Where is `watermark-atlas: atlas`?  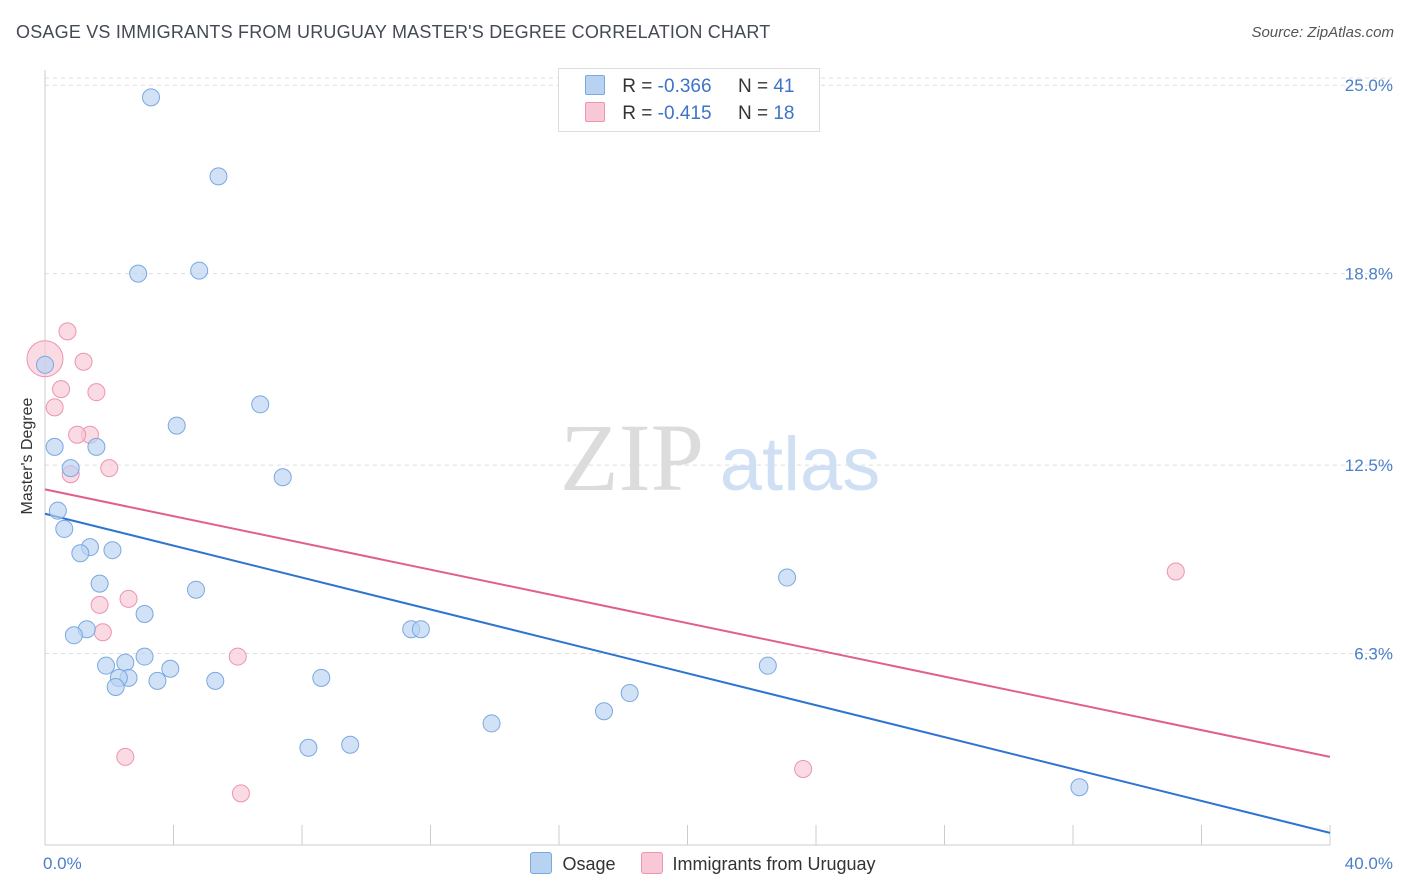
watermark-atlas: atlas is located at coordinates (800, 464).